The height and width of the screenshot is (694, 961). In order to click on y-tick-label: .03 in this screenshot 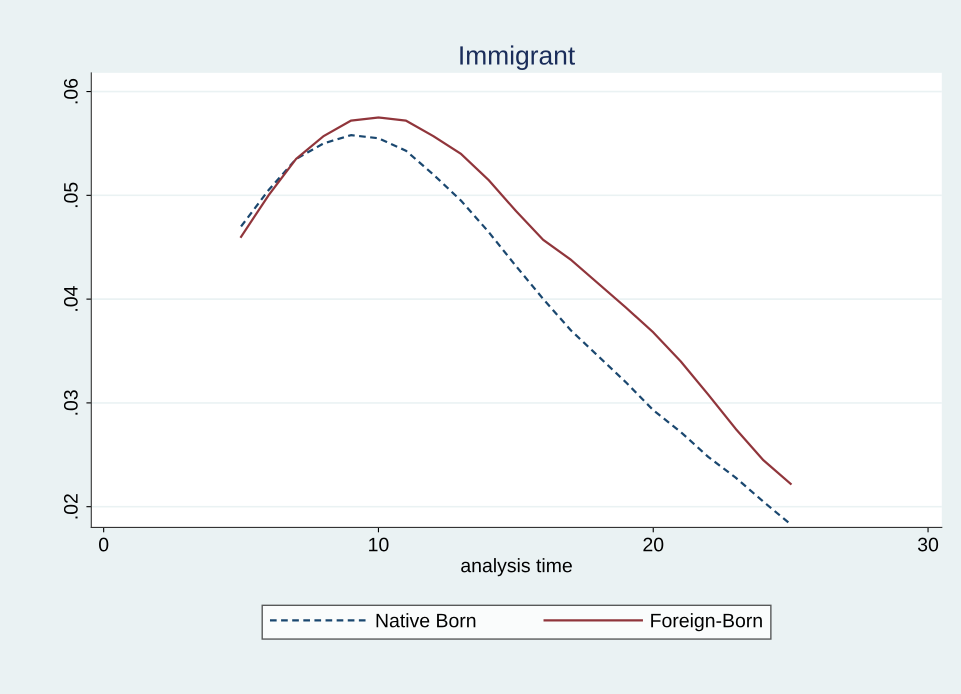, I will do `click(71, 402)`.